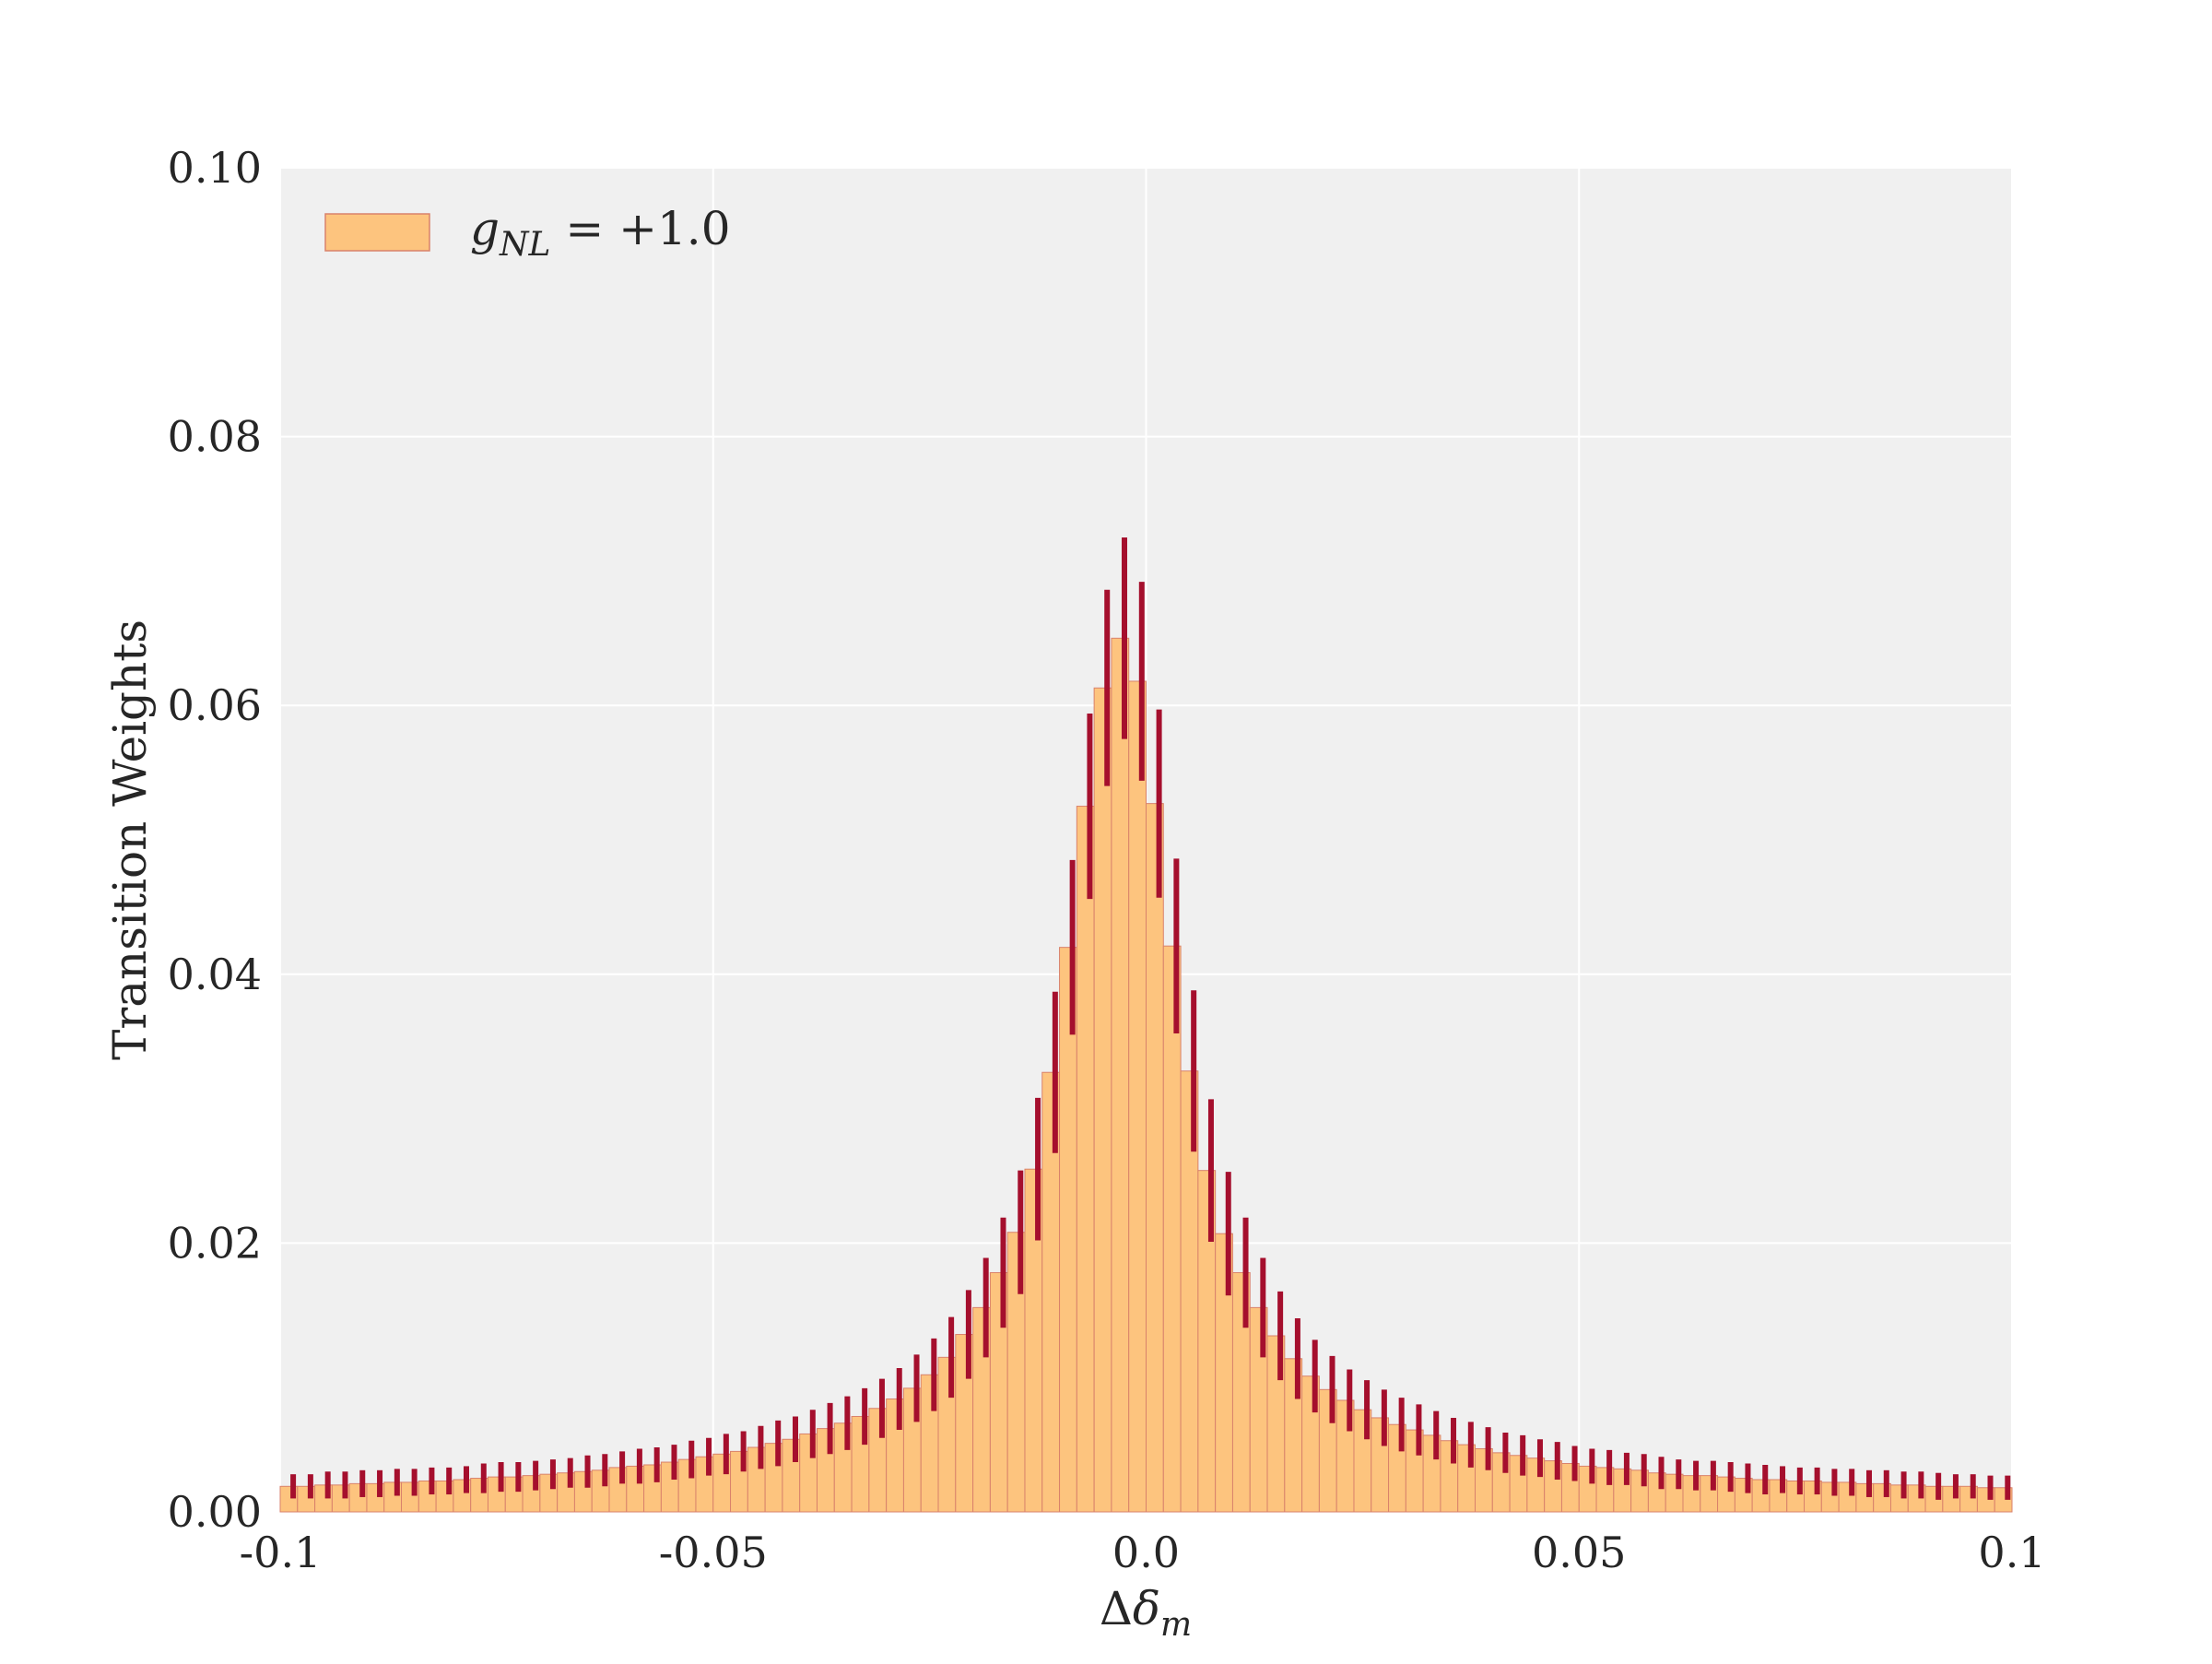 Image resolution: width=2212 pixels, height=1664 pixels. I want to click on x-axis-label-sub: m, so click(1176, 1625).